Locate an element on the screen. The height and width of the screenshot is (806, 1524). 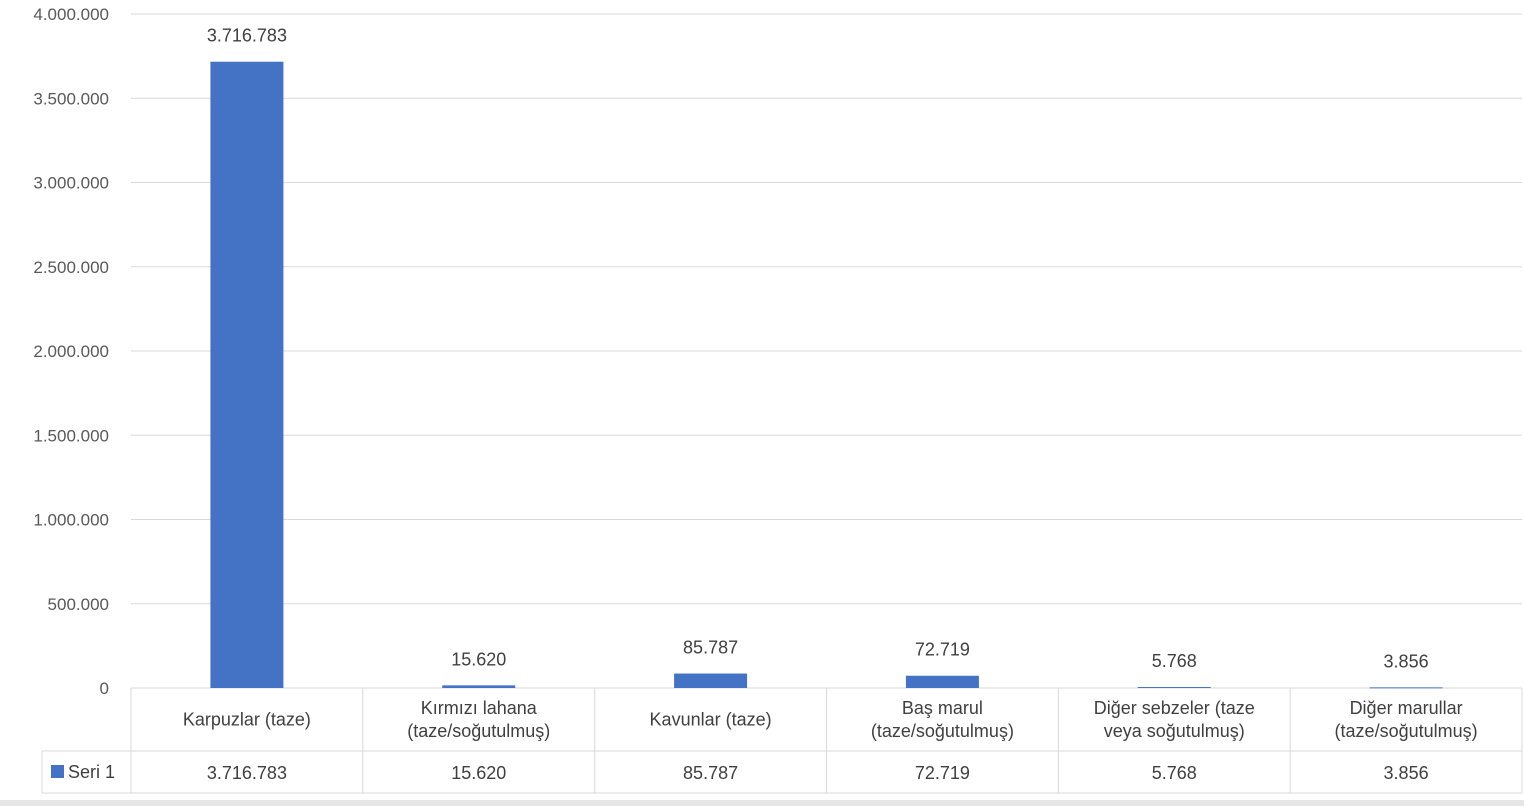
data-label: 15.620 is located at coordinates (478, 659).